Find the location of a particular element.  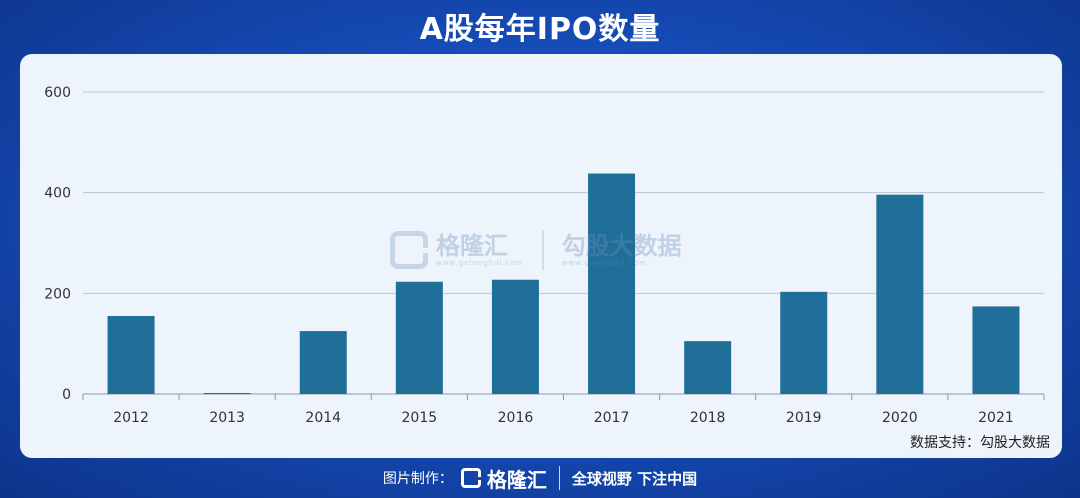

x-tick-label: 2012 is located at coordinates (131, 418).